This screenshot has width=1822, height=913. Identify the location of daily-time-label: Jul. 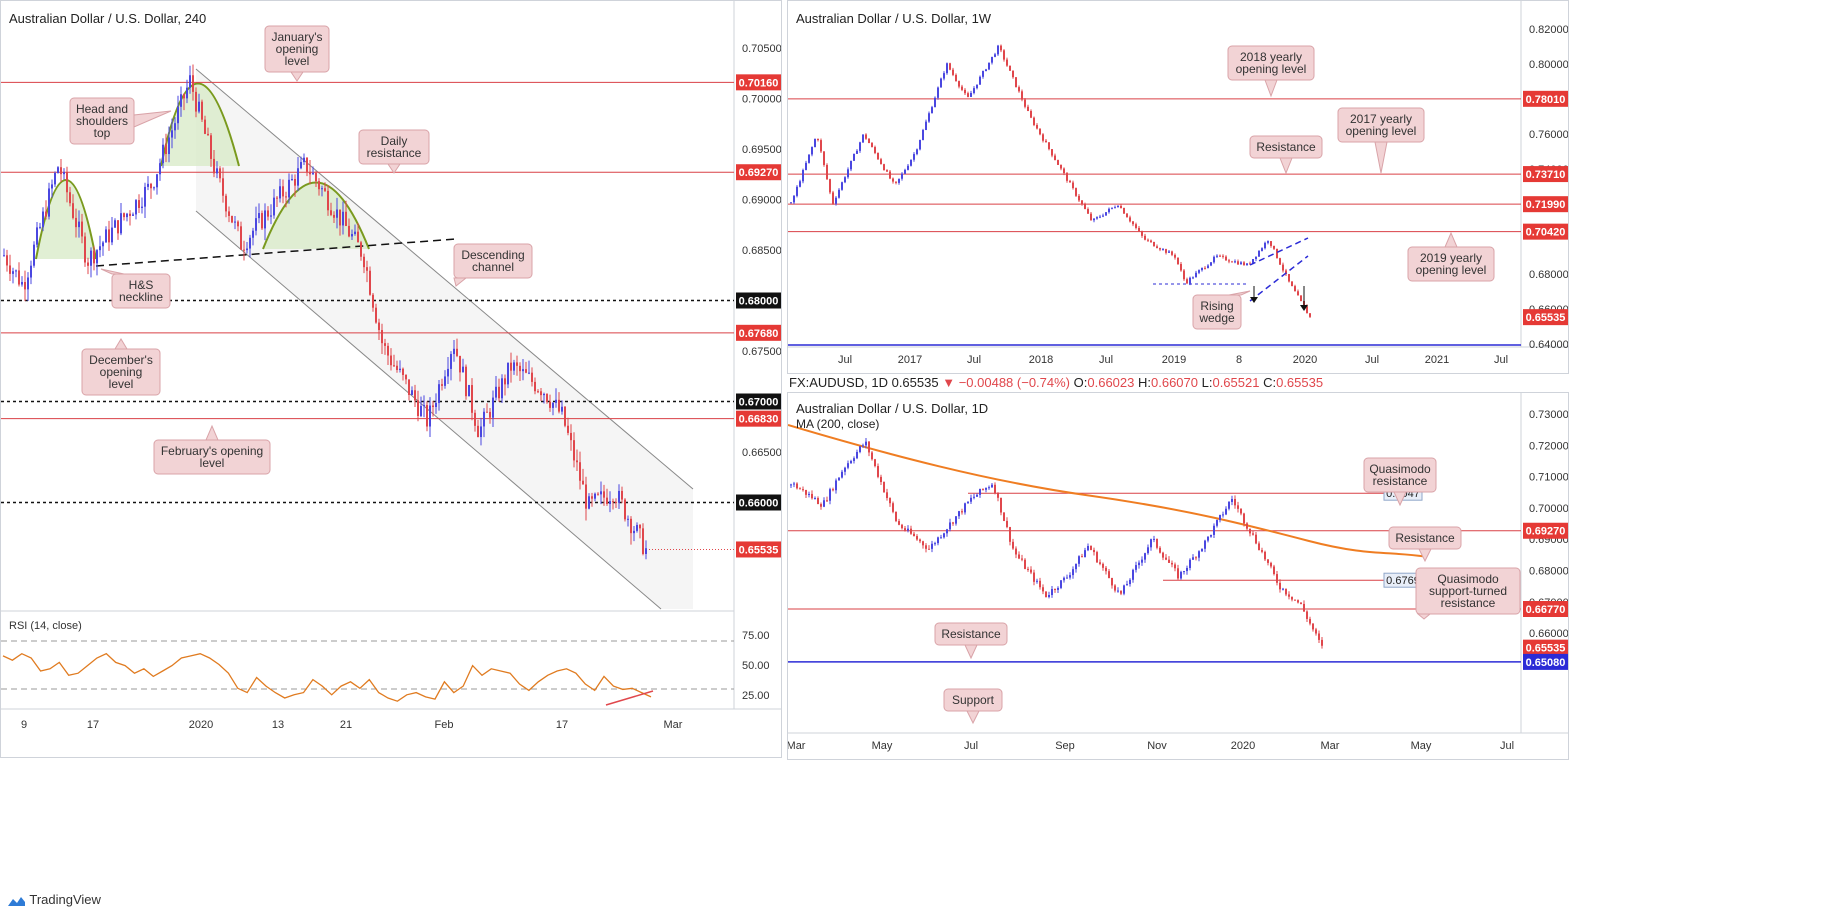
(1507, 746).